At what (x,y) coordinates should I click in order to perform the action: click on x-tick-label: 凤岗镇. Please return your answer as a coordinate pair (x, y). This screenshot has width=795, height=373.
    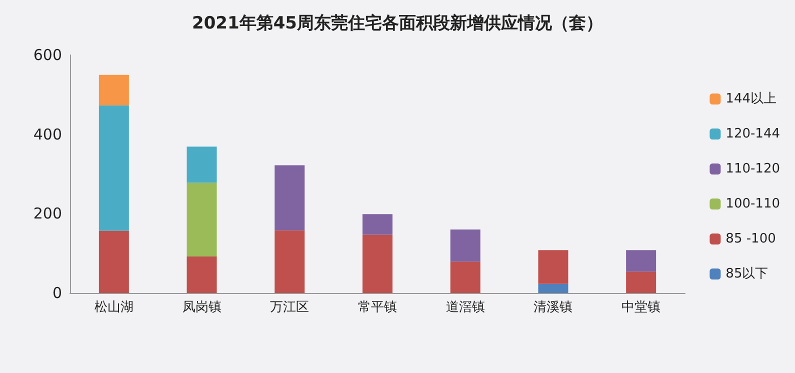
    Looking at the image, I should click on (202, 307).